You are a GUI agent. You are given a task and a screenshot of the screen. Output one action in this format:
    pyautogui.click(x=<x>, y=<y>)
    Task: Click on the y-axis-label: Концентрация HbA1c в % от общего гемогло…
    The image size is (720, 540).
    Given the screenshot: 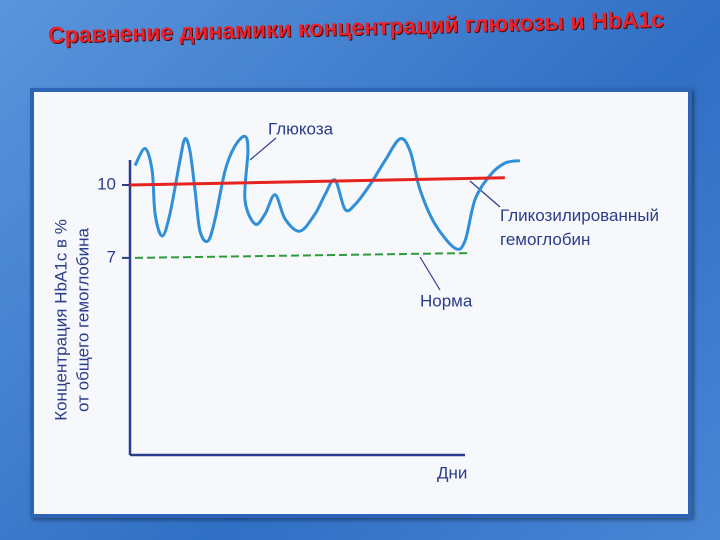 What is the action you would take?
    pyautogui.click(x=71, y=320)
    